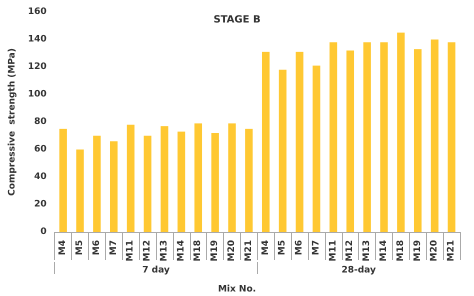 The width and height of the screenshot is (474, 296). What do you see at coordinates (13, 122) in the screenshot?
I see `y-axis-title: Compressive strength (MPa)` at bounding box center [13, 122].